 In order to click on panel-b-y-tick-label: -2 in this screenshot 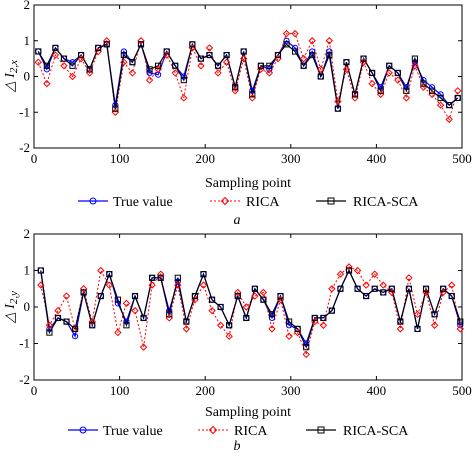, I will do `click(24, 379)`.